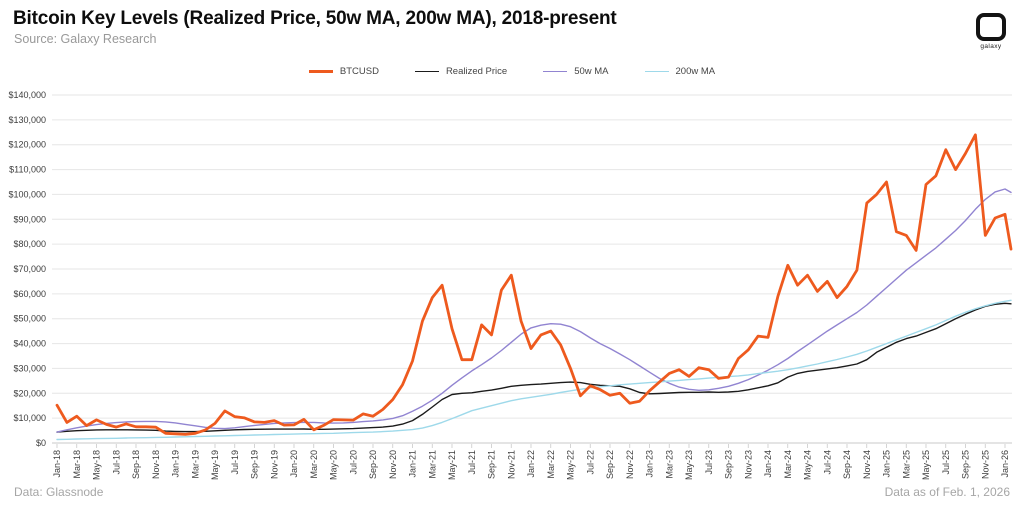 This screenshot has height=520, width=1024. What do you see at coordinates (85, 39) in the screenshot?
I see `source-subtitle: Source: Galaxy Research` at bounding box center [85, 39].